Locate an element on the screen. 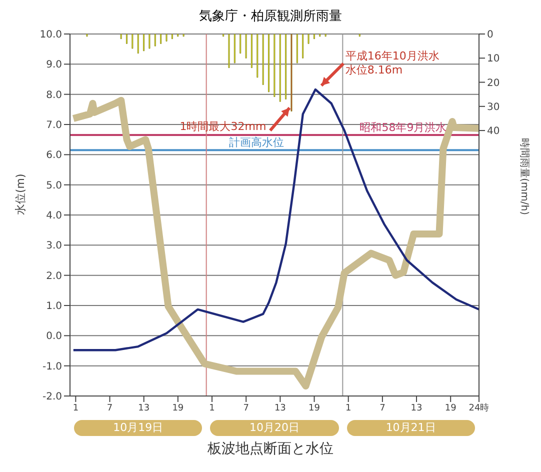  text: 10月20日 is located at coordinates (274, 428).